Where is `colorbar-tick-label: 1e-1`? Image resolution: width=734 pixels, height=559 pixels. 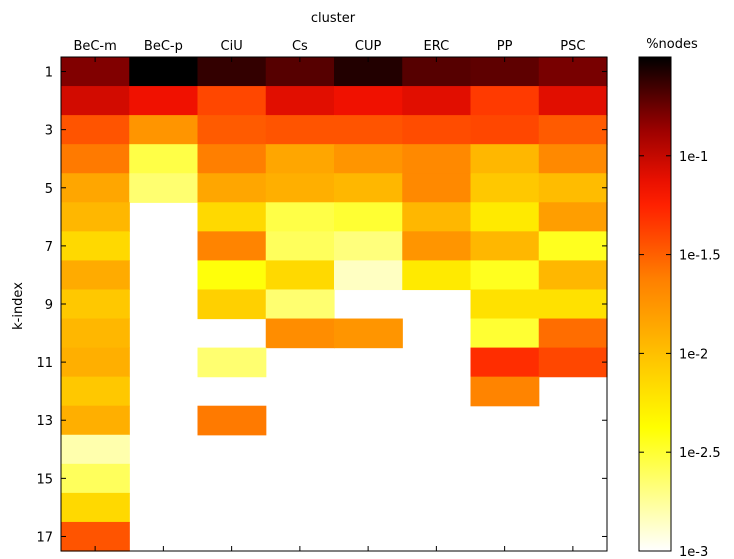
colorbar-tick-label: 1e-1 is located at coordinates (693, 157).